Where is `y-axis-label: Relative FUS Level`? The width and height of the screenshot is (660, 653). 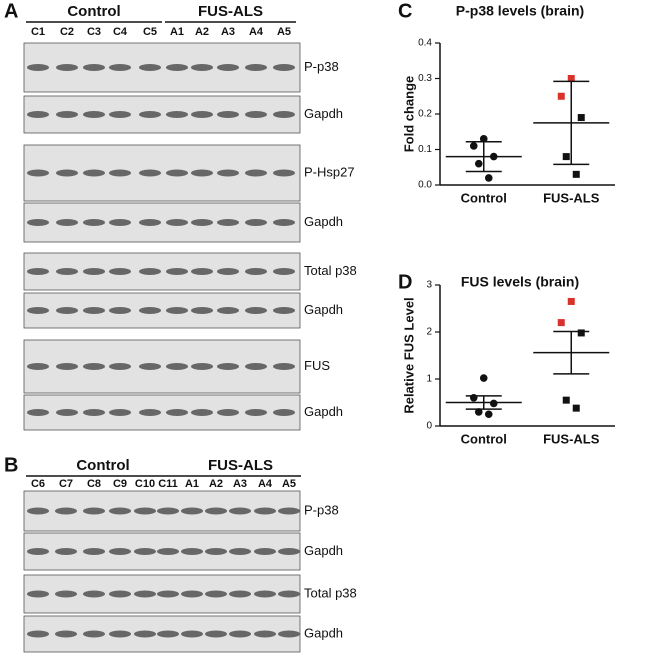
y-axis-label: Relative FUS Level is located at coordinates (408, 355).